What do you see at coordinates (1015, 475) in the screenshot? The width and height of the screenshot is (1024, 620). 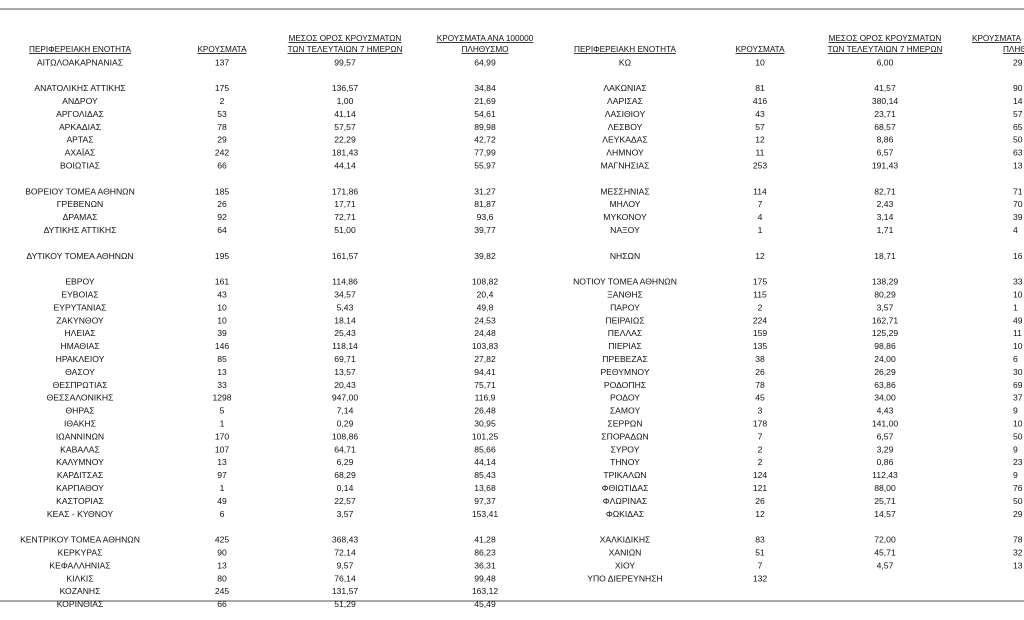 I see `cases-per-100k: 9` at bounding box center [1015, 475].